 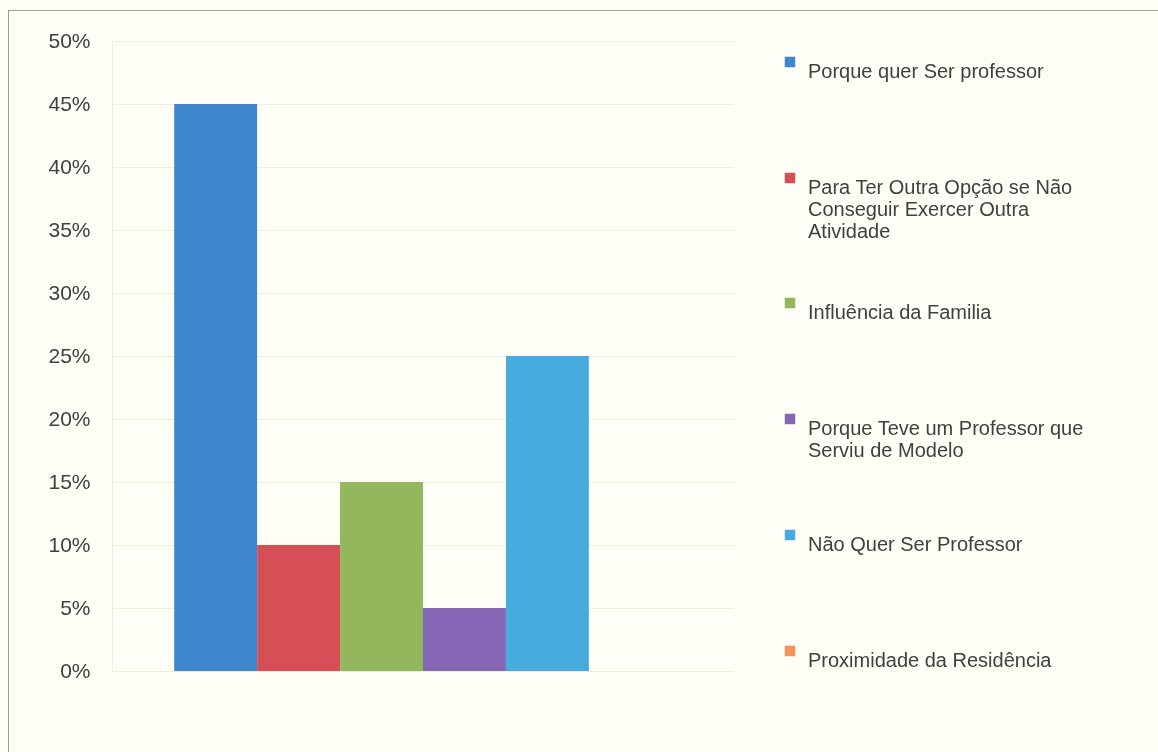 What do you see at coordinates (69, 355) in the screenshot?
I see `y-tick-label: 25%` at bounding box center [69, 355].